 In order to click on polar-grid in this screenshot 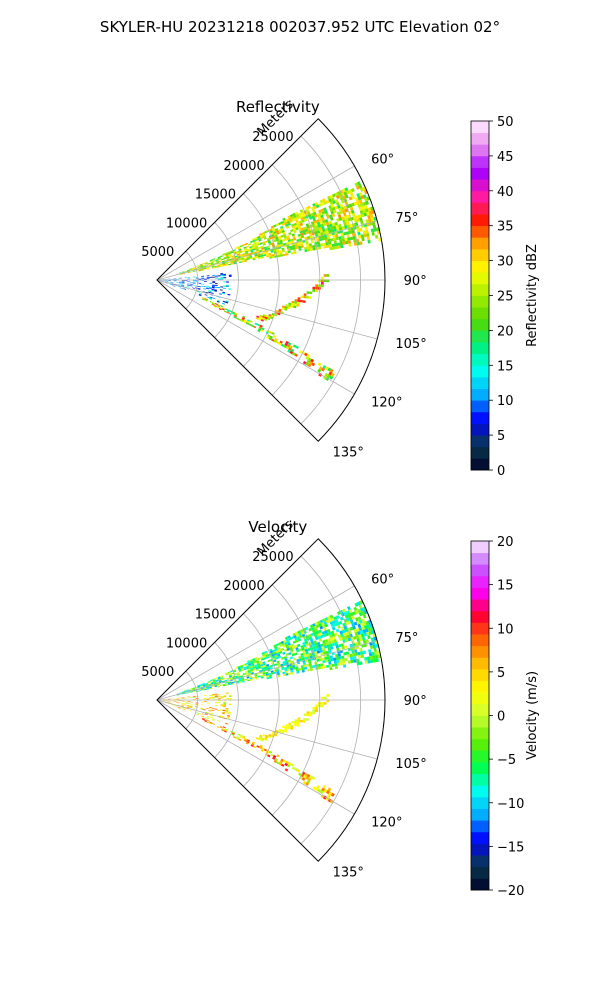, I will do `click(270, 288)`.